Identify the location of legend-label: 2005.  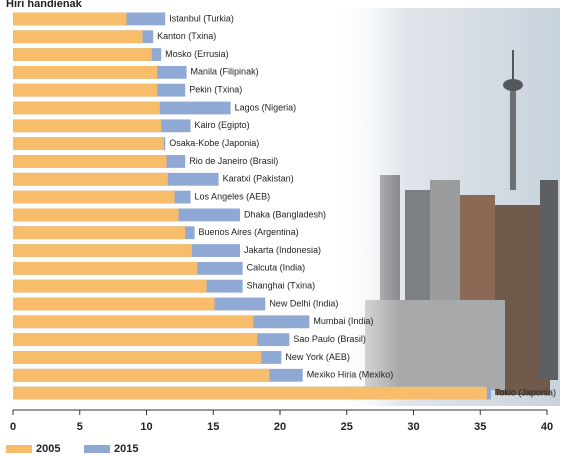
(48, 449).